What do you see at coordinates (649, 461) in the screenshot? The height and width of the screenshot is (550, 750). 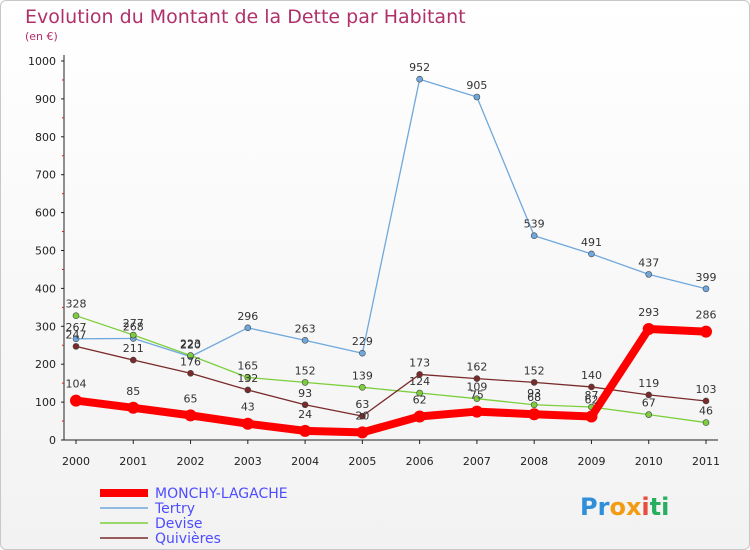 I see `x-tick-label: 2010` at bounding box center [649, 461].